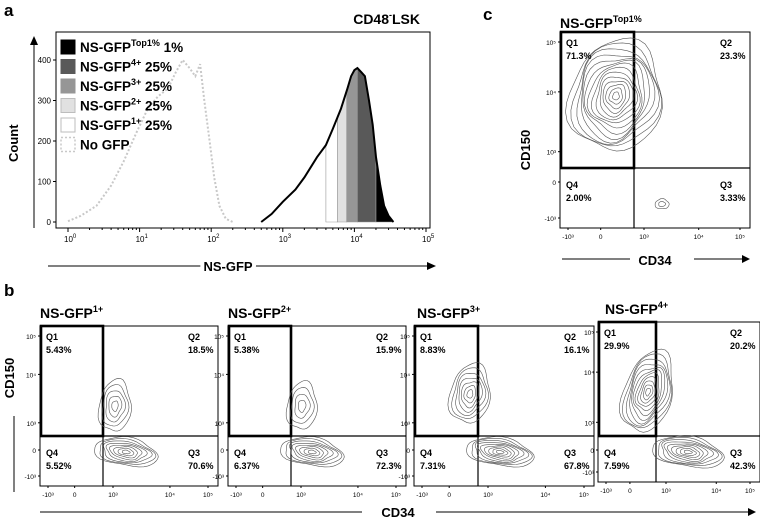 This screenshot has width=760, height=520. What do you see at coordinates (136, 63) in the screenshot?
I see `legend-sup-1: 4+` at bounding box center [136, 63].